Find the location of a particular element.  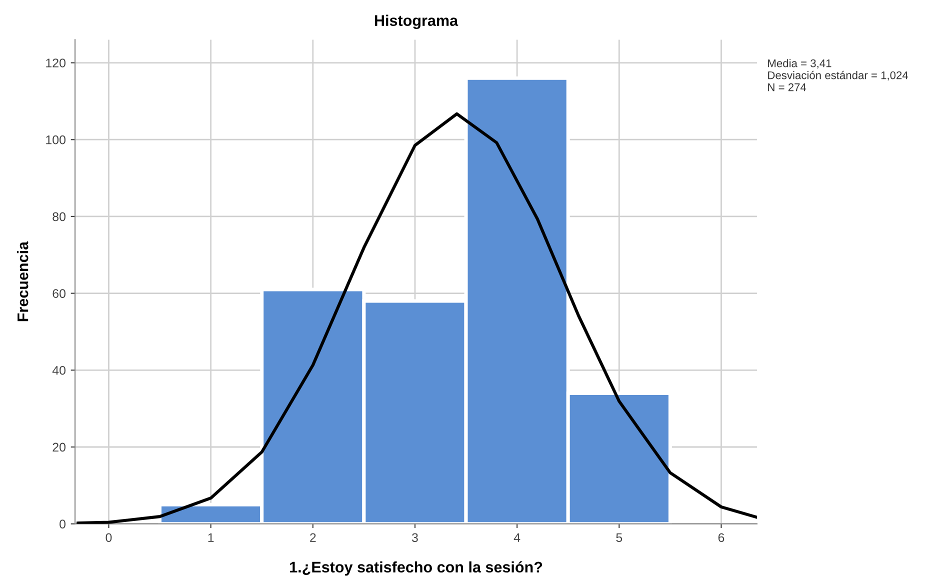

text: Media = 3,41 is located at coordinates (800, 64).